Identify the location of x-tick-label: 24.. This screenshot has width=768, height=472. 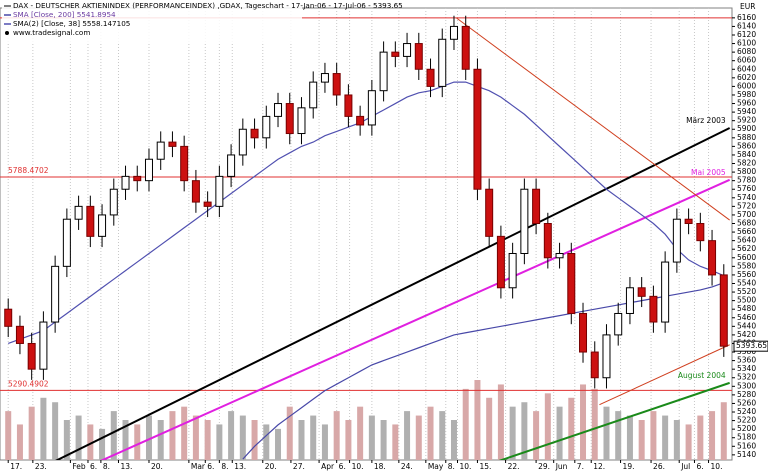
(407, 466).